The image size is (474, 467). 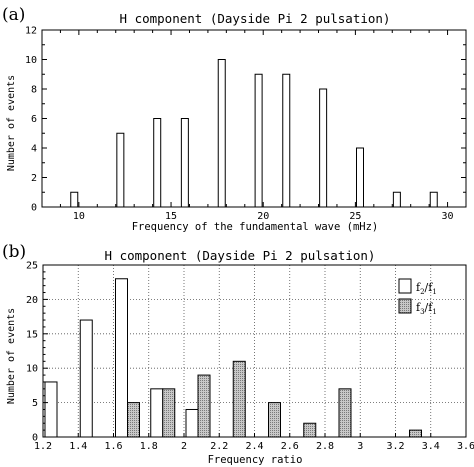 What do you see at coordinates (426, 308) in the screenshot?
I see `legend-label-f3-f1: f3/f1` at bounding box center [426, 308].